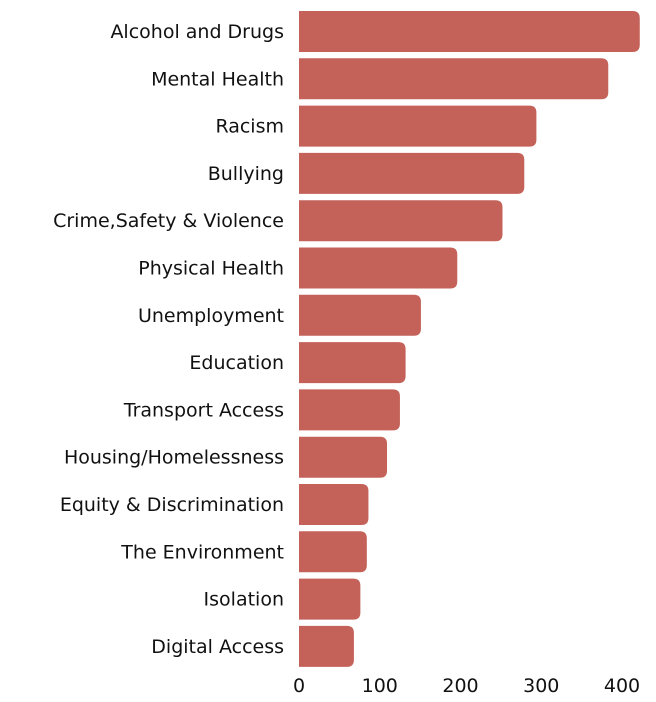 This screenshot has height=702, width=656. I want to click on bar-unemployment, so click(360, 315).